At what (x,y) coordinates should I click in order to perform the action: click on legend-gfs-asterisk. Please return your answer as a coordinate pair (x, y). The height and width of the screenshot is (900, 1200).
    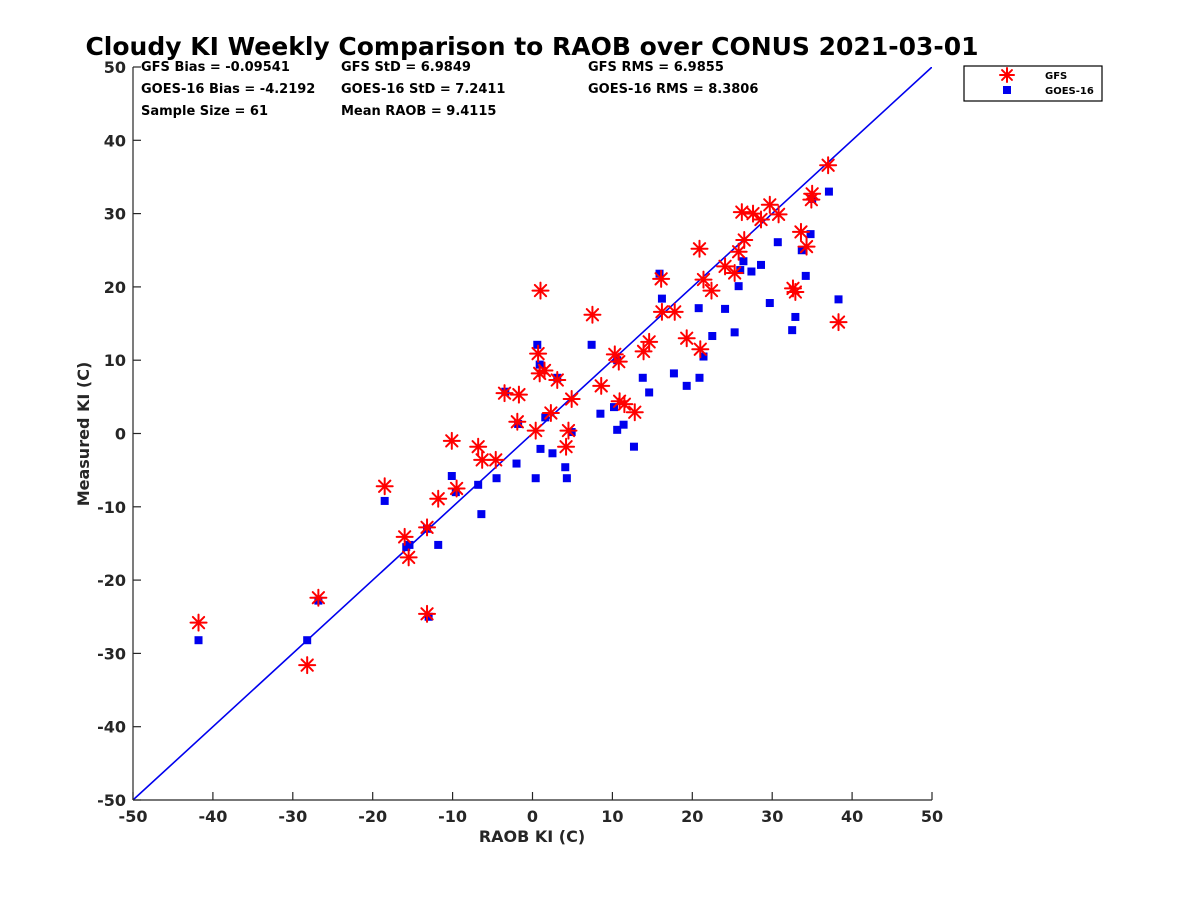
    Looking at the image, I should click on (1007, 75).